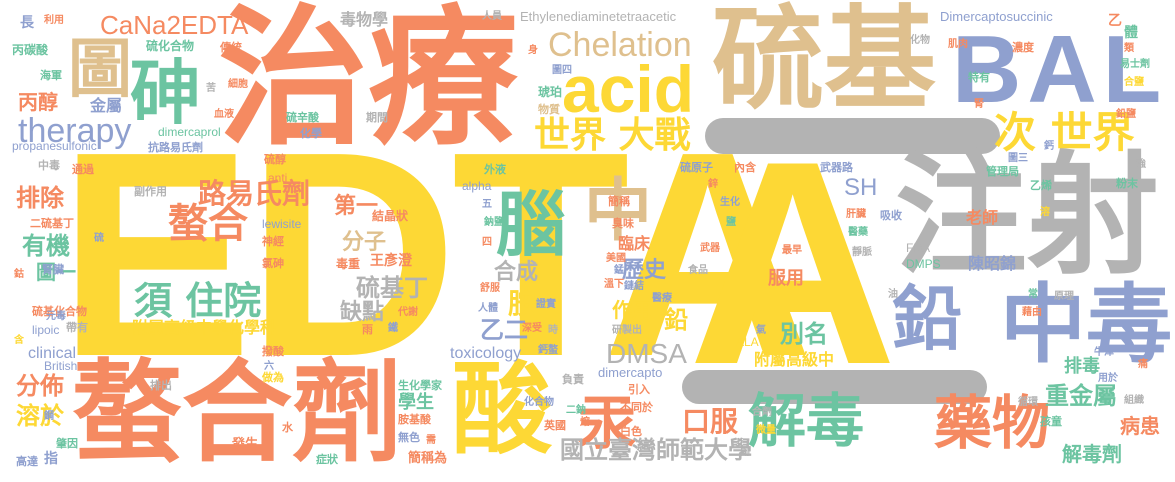 The image size is (1175, 482). I want to click on word-small-74: 組織, so click(1134, 400).